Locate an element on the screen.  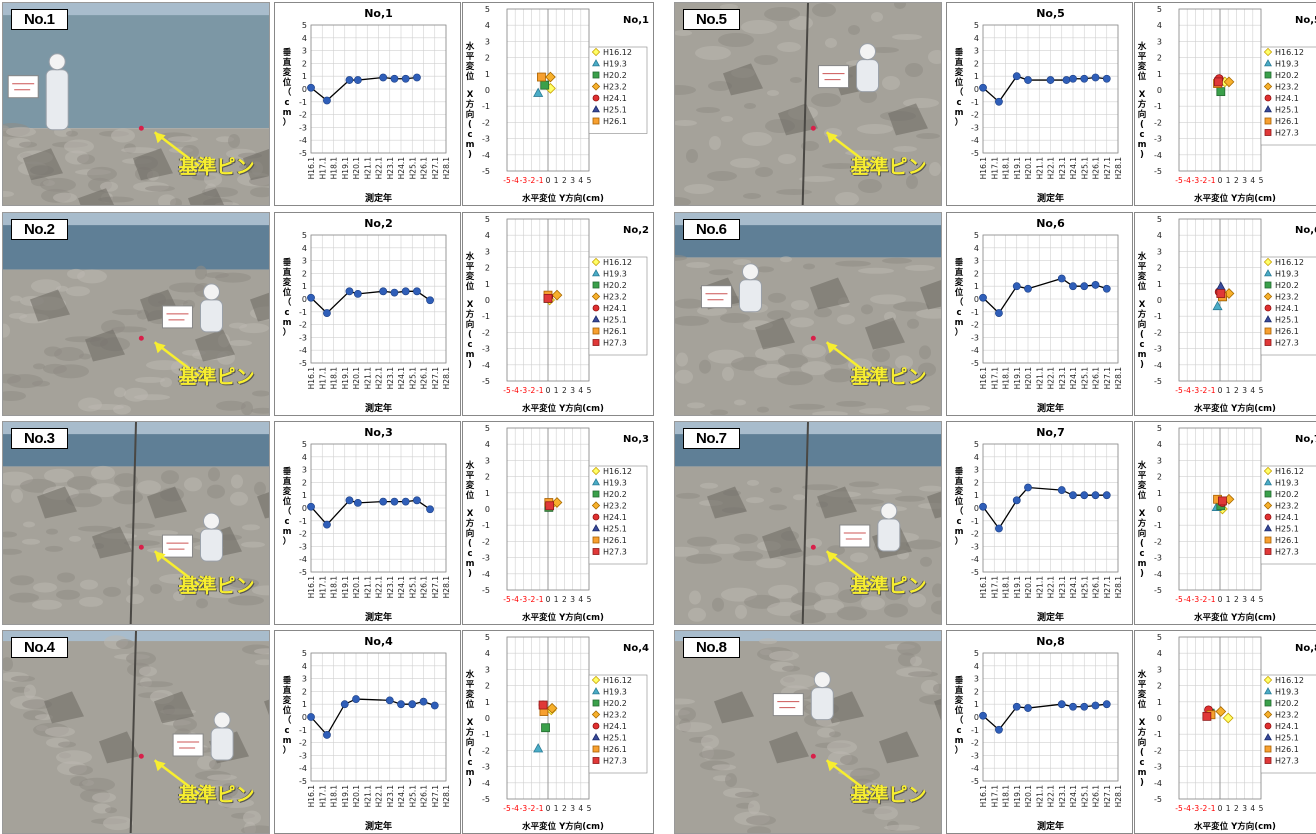
x-axis-label: 測定年 is located at coordinates (378, 408).